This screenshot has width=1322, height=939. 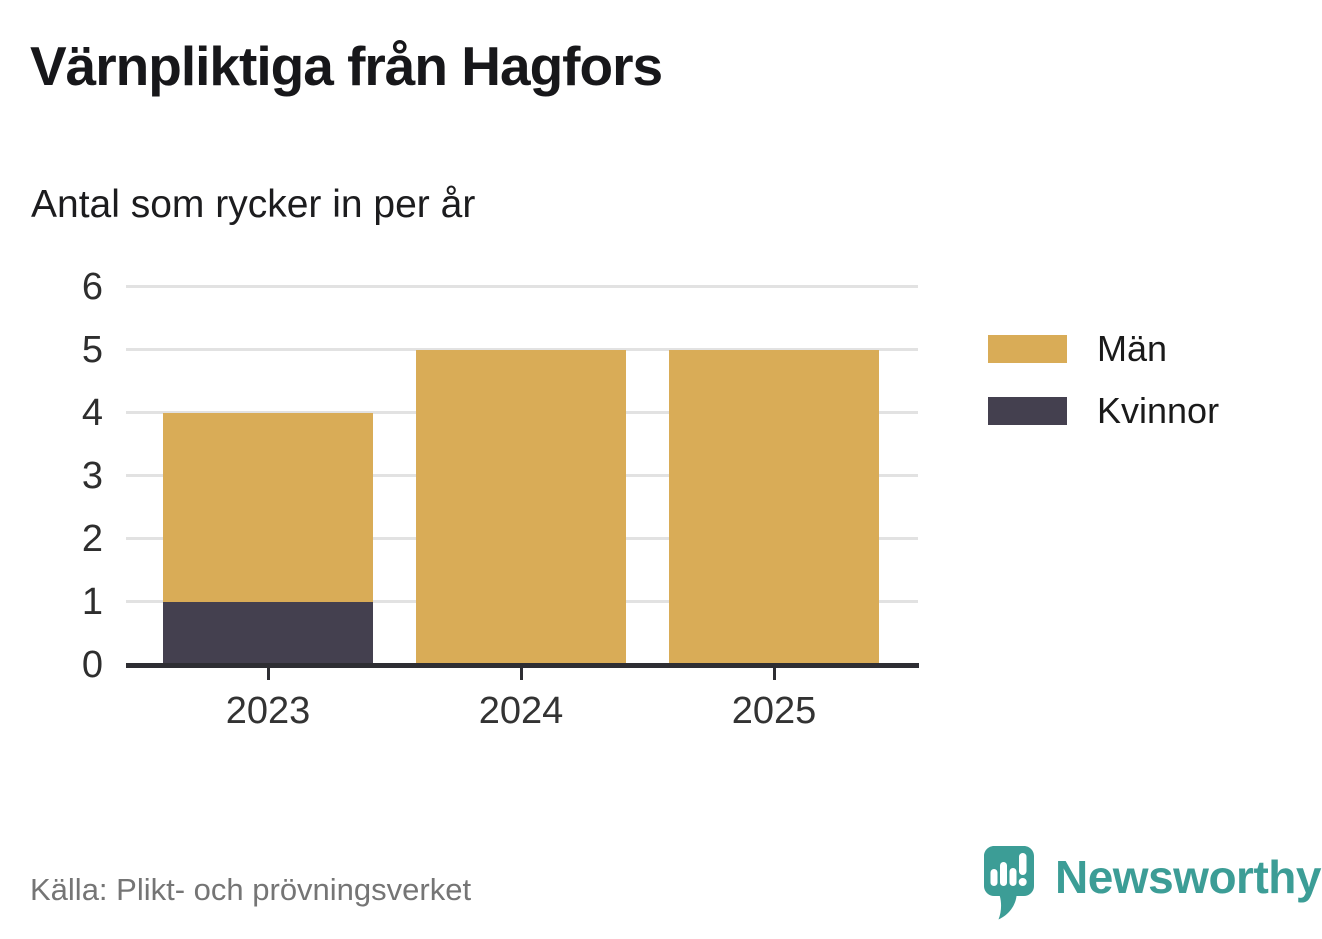 I want to click on source-note: Källa: Plikt- och prövningsverket, so click(x=251, y=889).